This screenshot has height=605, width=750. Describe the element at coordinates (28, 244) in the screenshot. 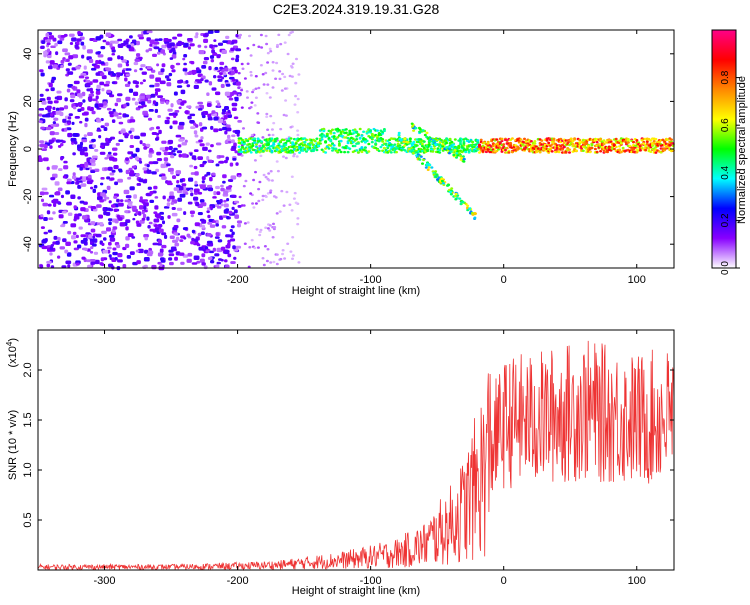

I see `spectrogram-y-tick-label: -40` at that location.